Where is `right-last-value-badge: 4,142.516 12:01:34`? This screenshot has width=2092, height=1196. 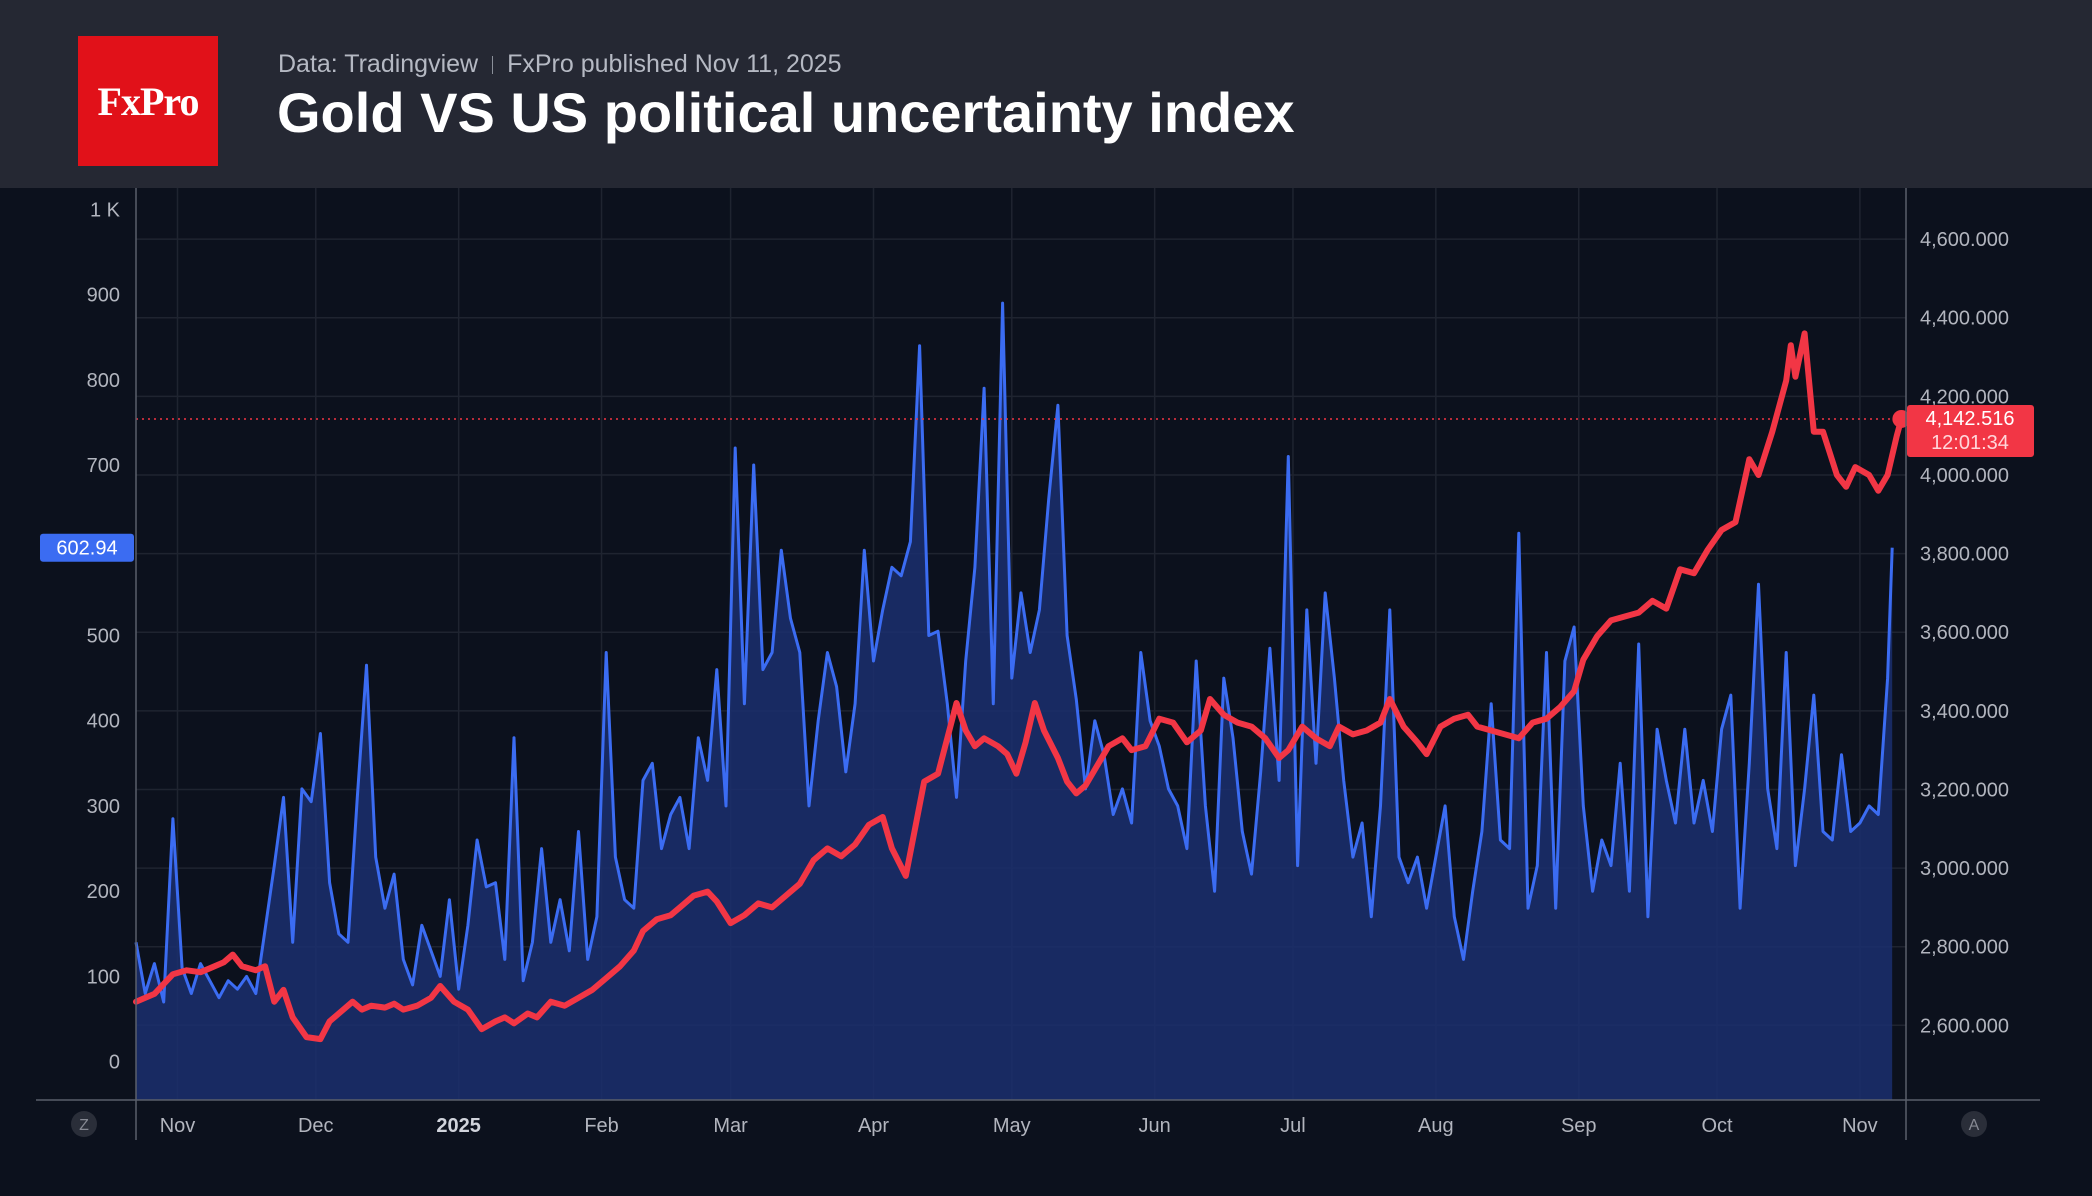
right-last-value-badge: 4,142.516 12:01:34 is located at coordinates (1970, 430).